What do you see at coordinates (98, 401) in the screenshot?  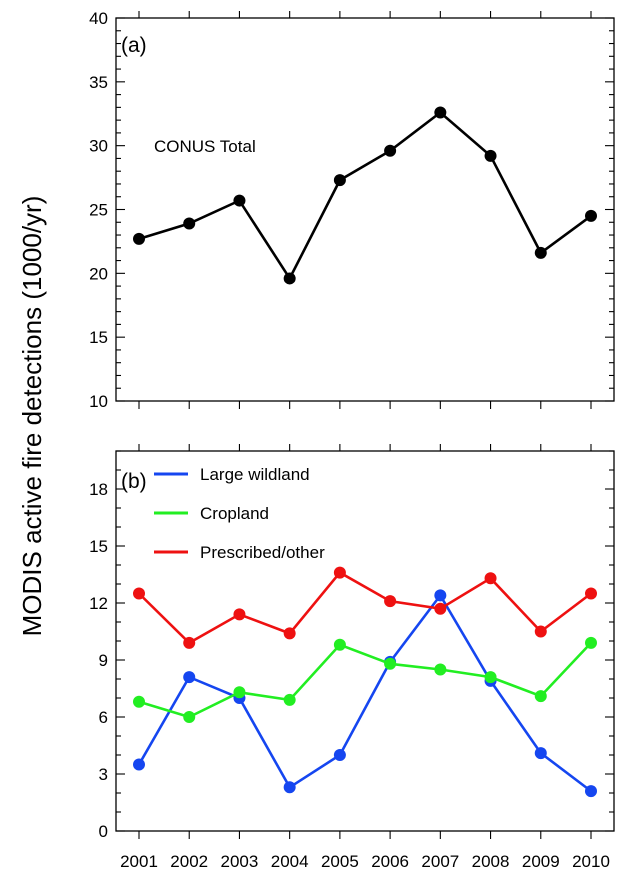 I see `y-tick-label: 10` at bounding box center [98, 401].